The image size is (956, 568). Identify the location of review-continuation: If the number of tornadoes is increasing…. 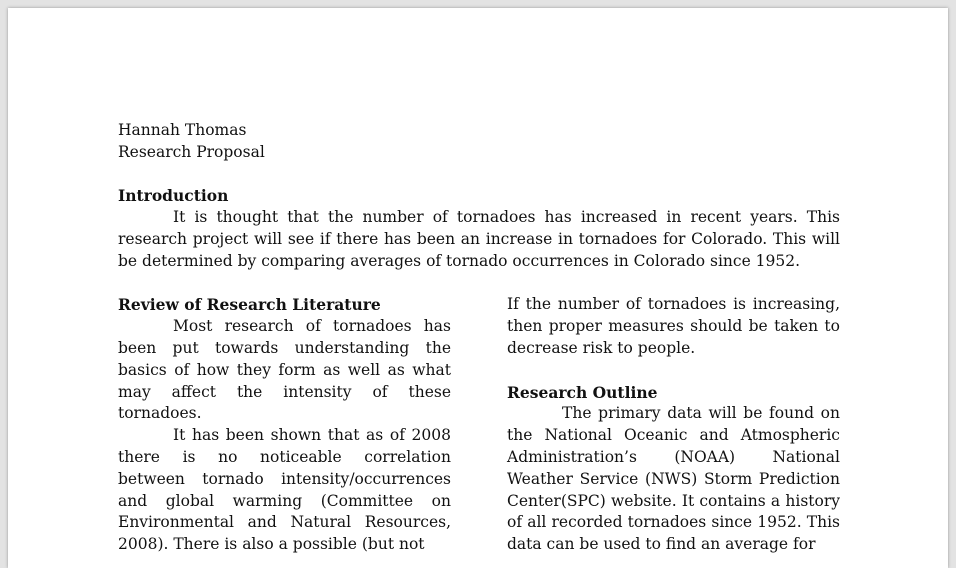
(673, 326).